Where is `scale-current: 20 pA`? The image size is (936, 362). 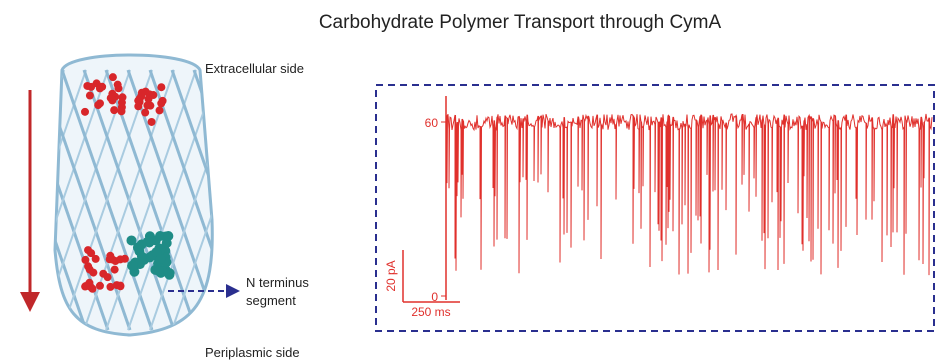 scale-current: 20 pA is located at coordinates (391, 275).